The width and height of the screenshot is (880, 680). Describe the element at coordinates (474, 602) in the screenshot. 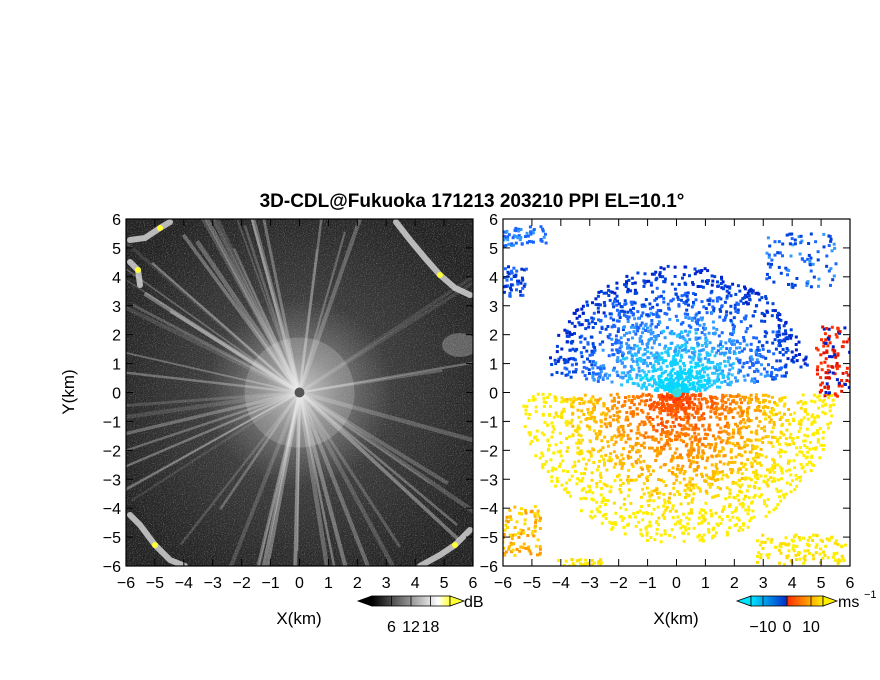

I see `reflectivity-colorbar-unit: dB` at that location.